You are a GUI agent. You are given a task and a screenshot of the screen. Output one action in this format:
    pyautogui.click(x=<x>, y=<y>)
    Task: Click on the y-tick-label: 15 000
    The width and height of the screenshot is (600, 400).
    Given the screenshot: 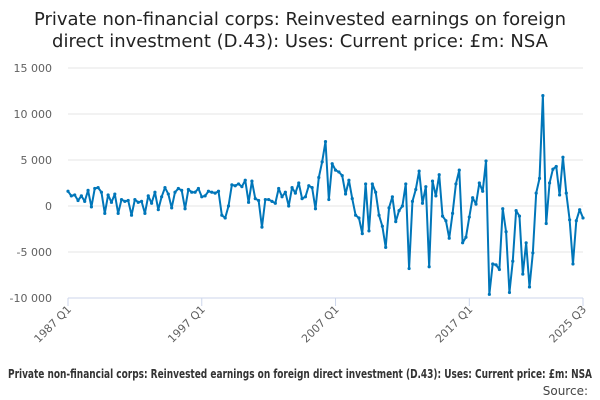 What is the action you would take?
    pyautogui.click(x=33, y=68)
    